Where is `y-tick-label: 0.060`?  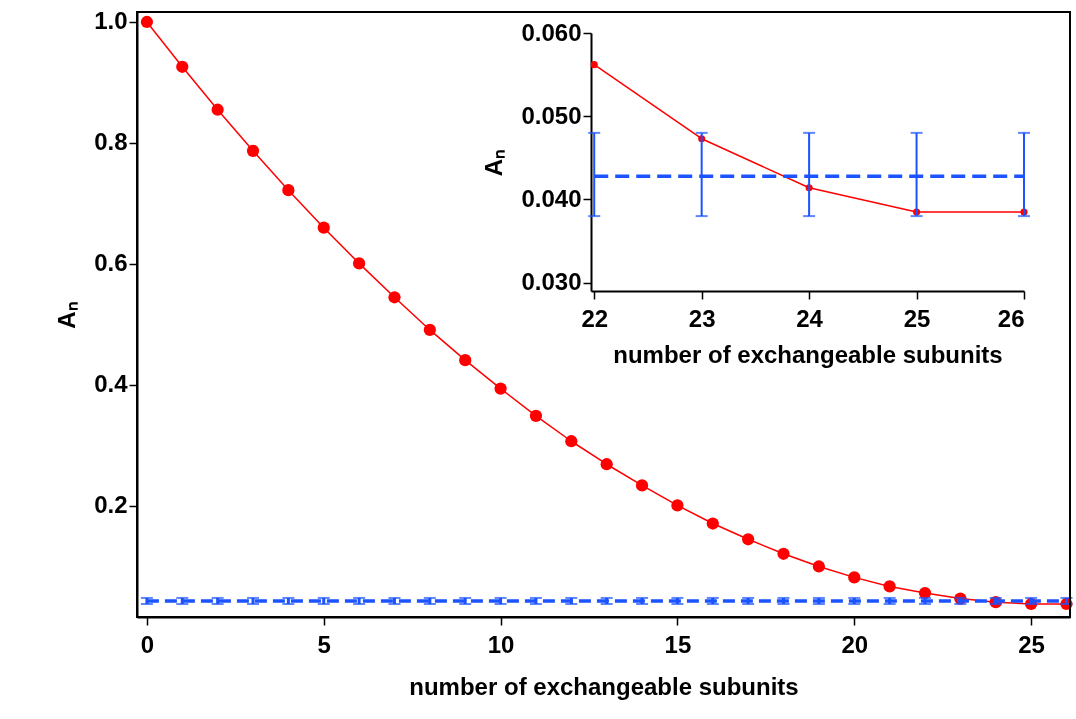 y-tick-label: 0.060 is located at coordinates (551, 32).